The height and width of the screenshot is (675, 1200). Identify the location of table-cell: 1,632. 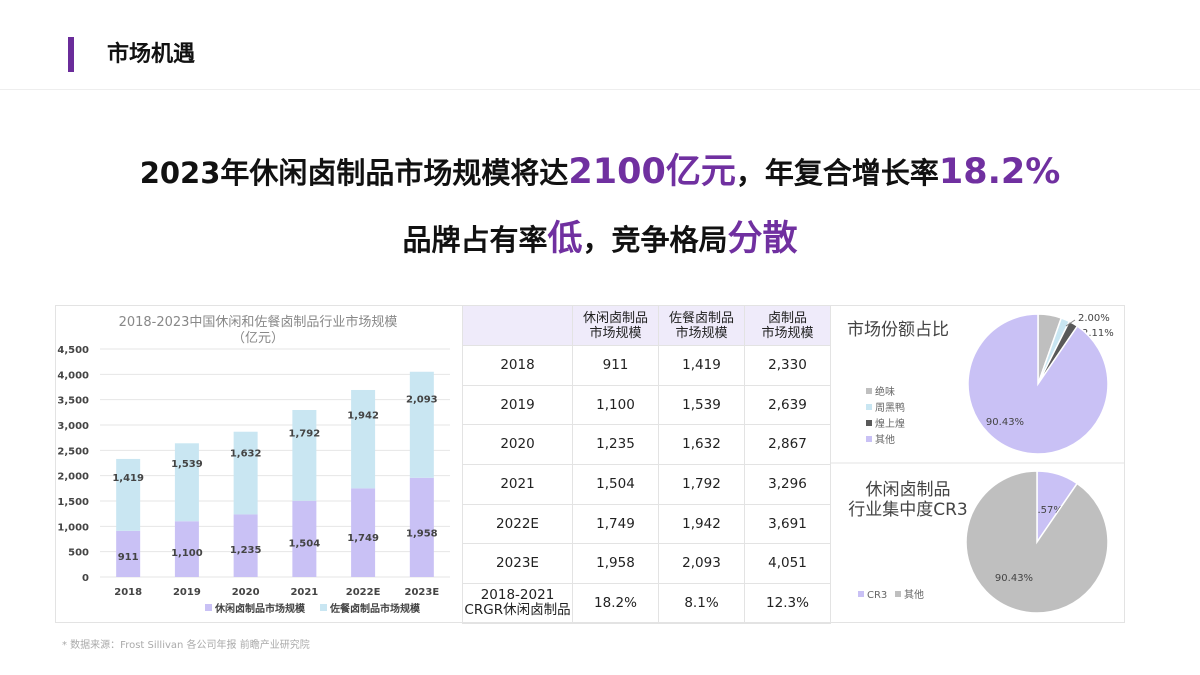
(701, 445).